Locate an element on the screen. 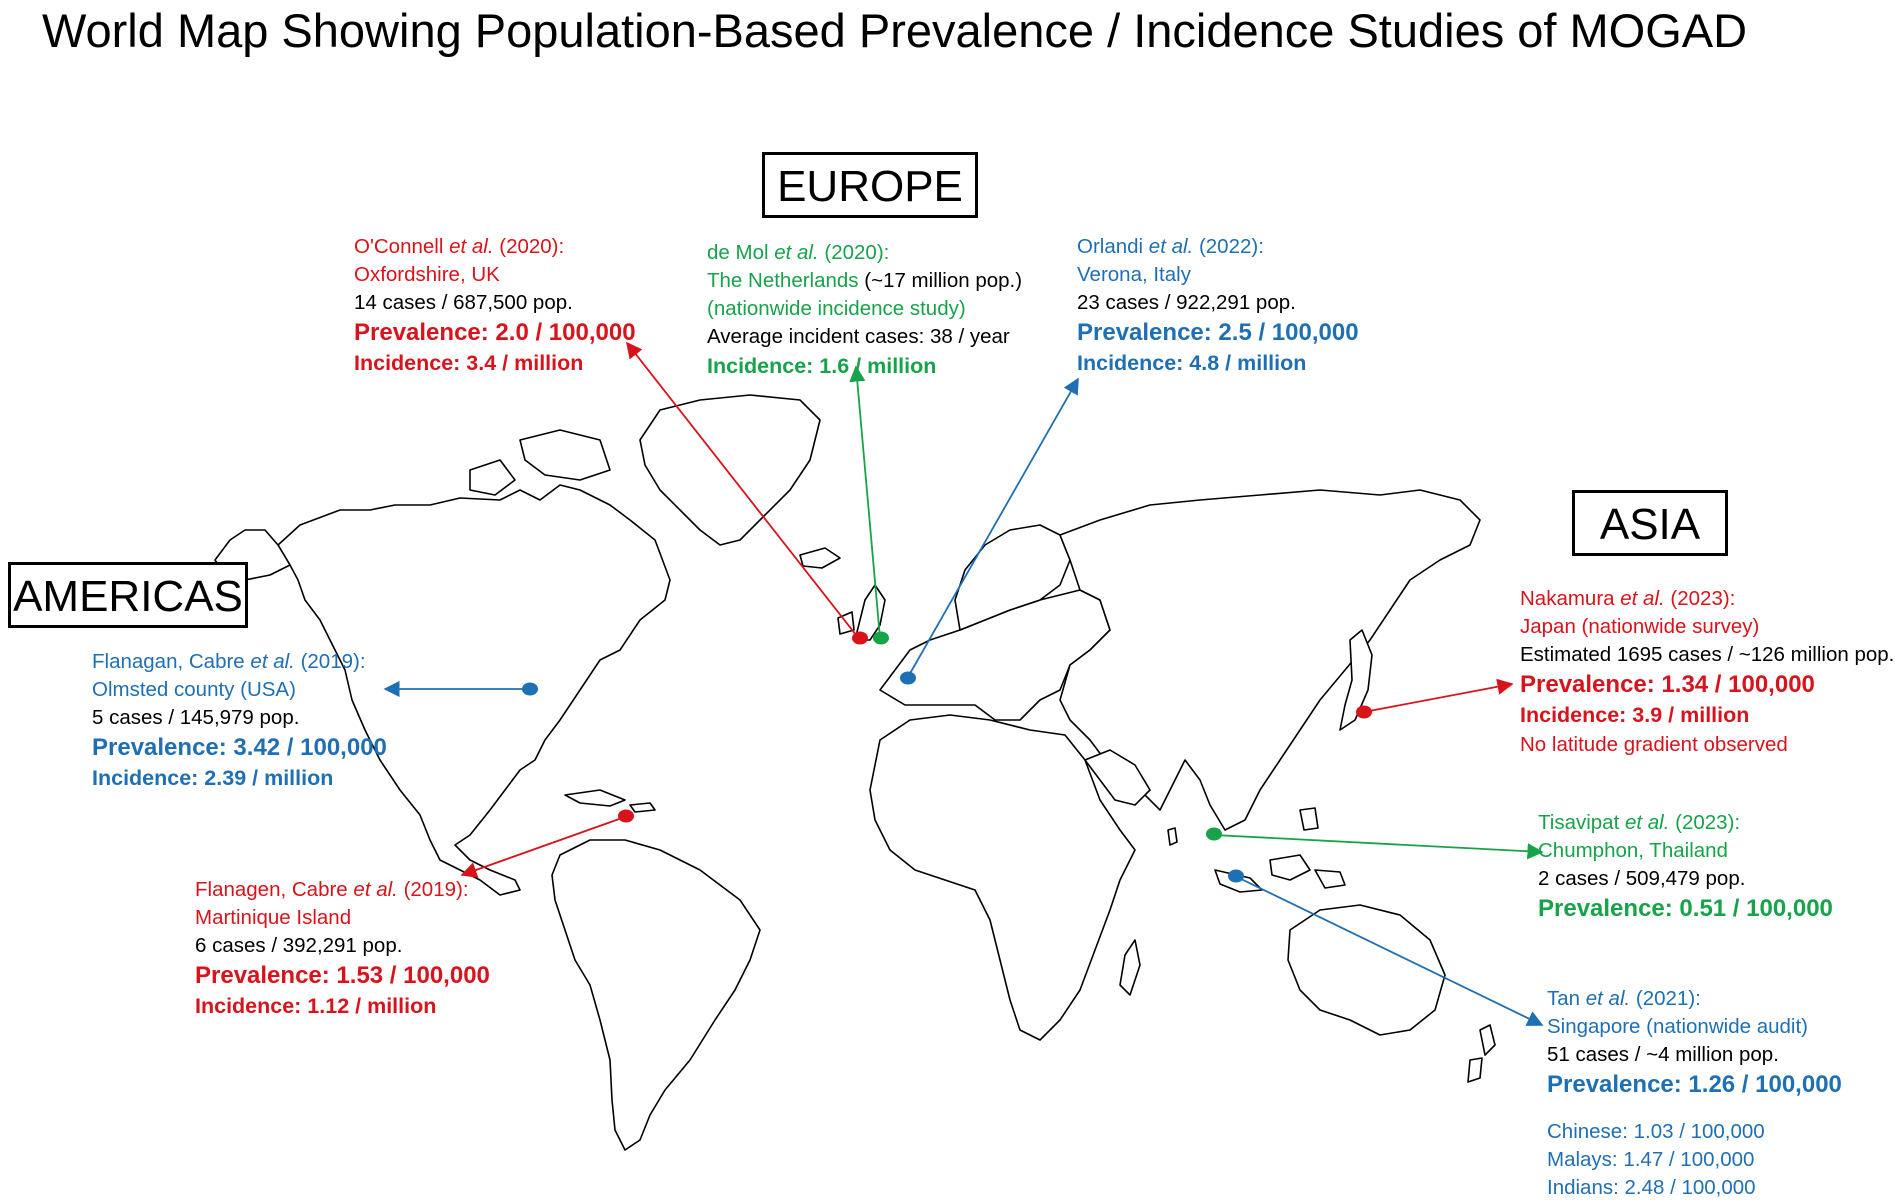  japan-outline is located at coordinates (1356, 680).